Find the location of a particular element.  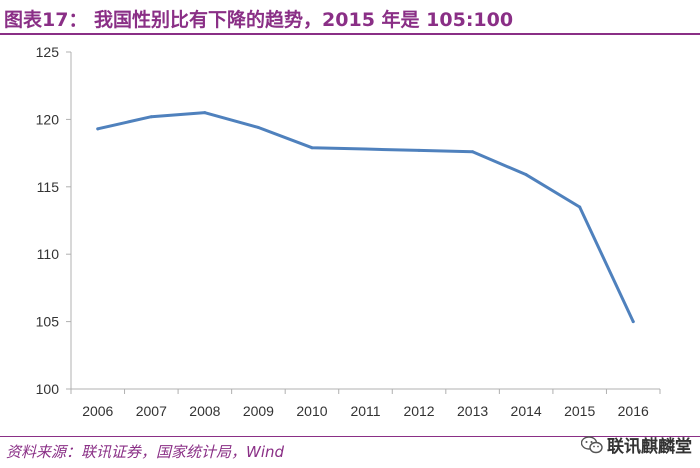

x-tick-label: 2012 is located at coordinates (418, 411).